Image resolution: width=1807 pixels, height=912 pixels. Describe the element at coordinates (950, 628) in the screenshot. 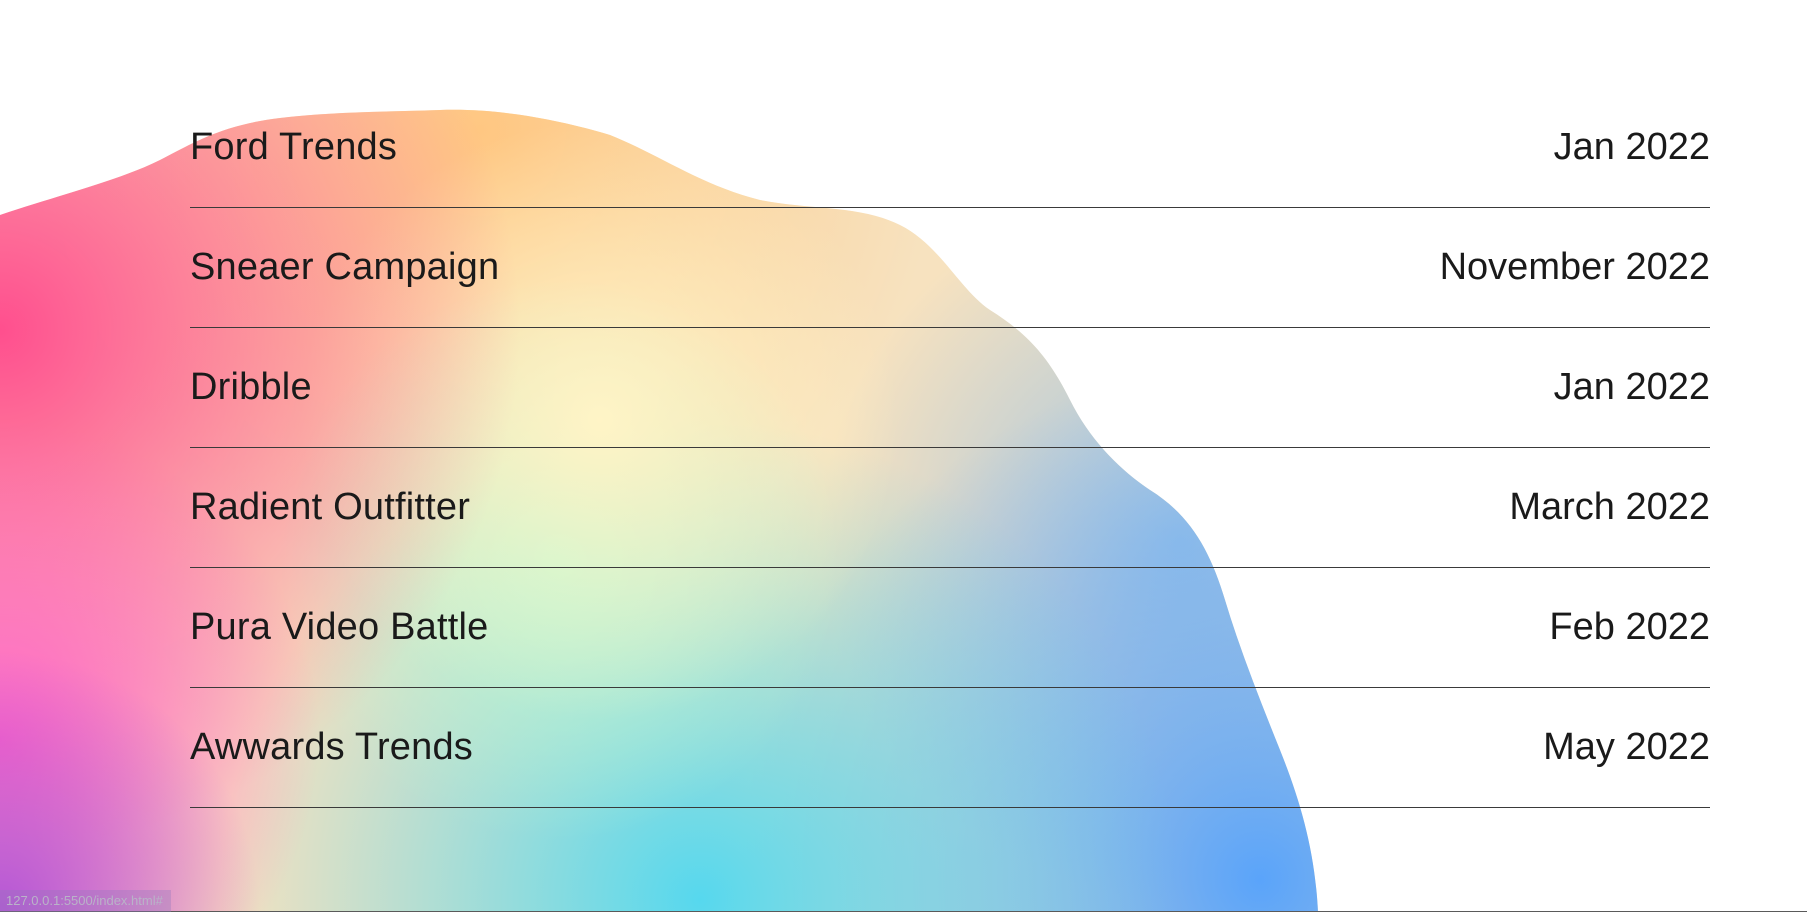

I see `project-row-pura-video-battle: Pura Video Battle Feb 2022` at that location.